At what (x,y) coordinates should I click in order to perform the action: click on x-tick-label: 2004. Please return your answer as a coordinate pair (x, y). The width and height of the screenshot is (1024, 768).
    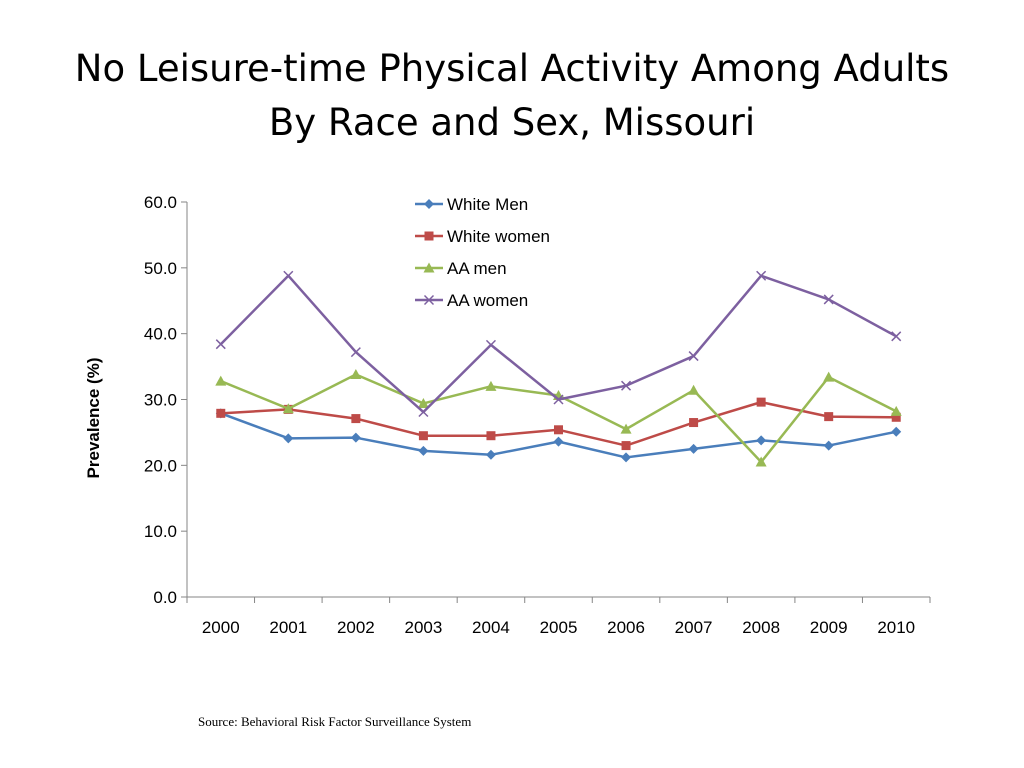
    Looking at the image, I should click on (491, 627).